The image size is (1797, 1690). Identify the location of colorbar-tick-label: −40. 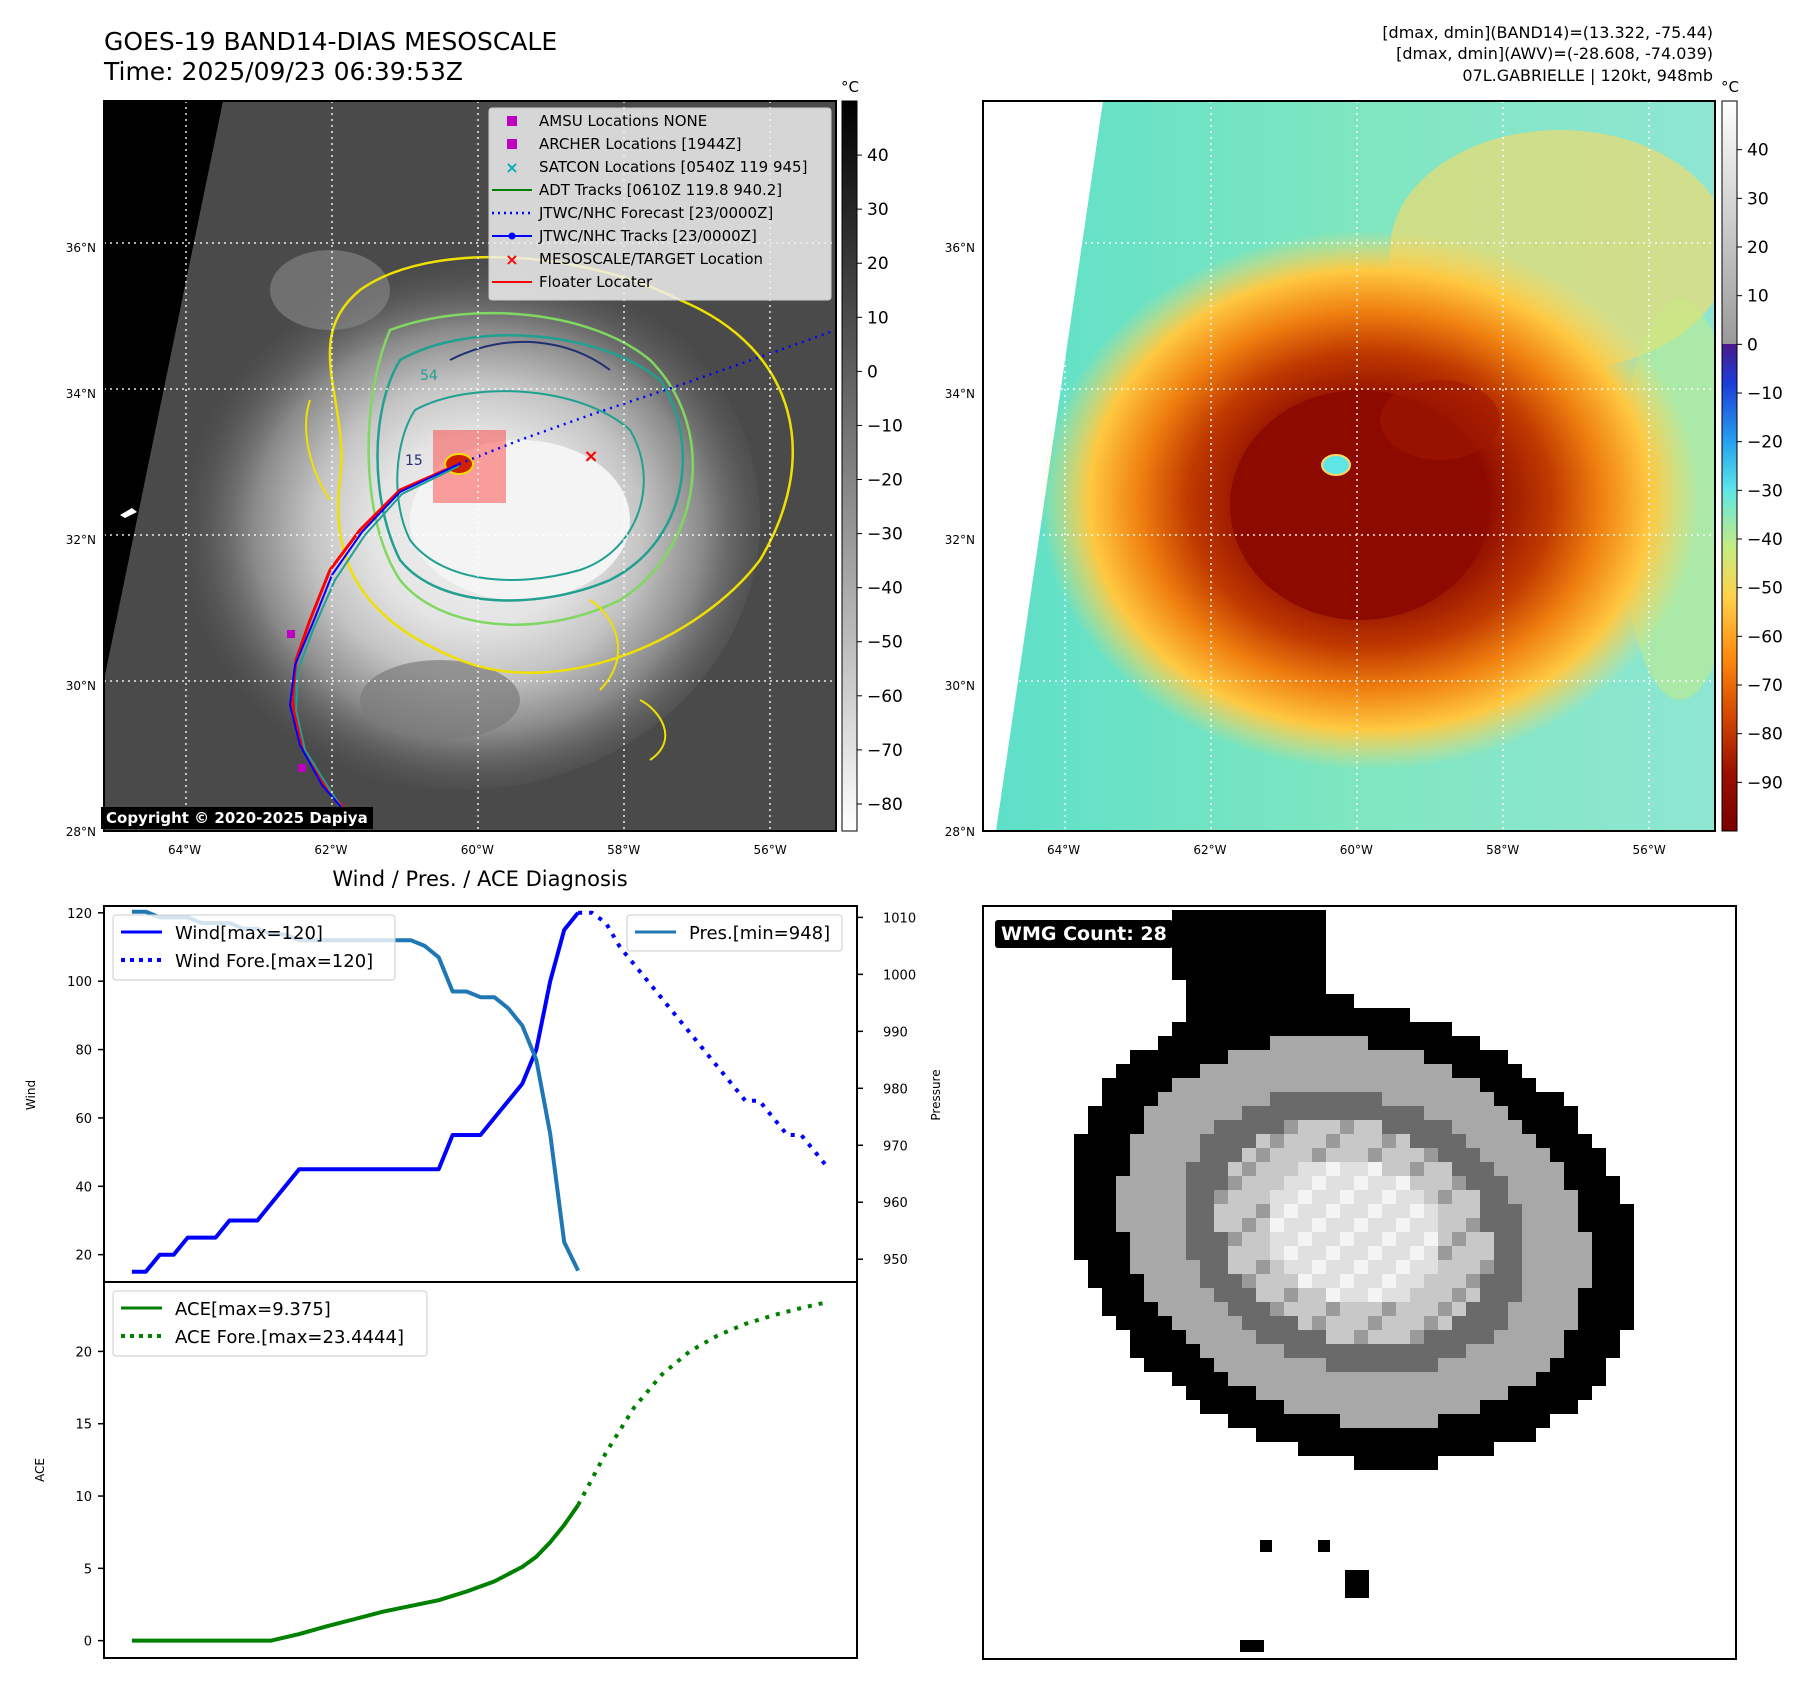
(1765, 540).